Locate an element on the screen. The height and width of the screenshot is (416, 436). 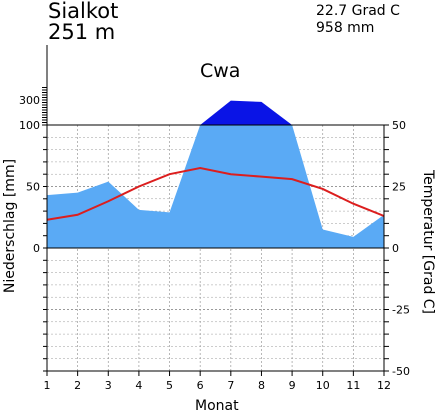
temperature-tick-label: 50 is located at coordinates (399, 125).